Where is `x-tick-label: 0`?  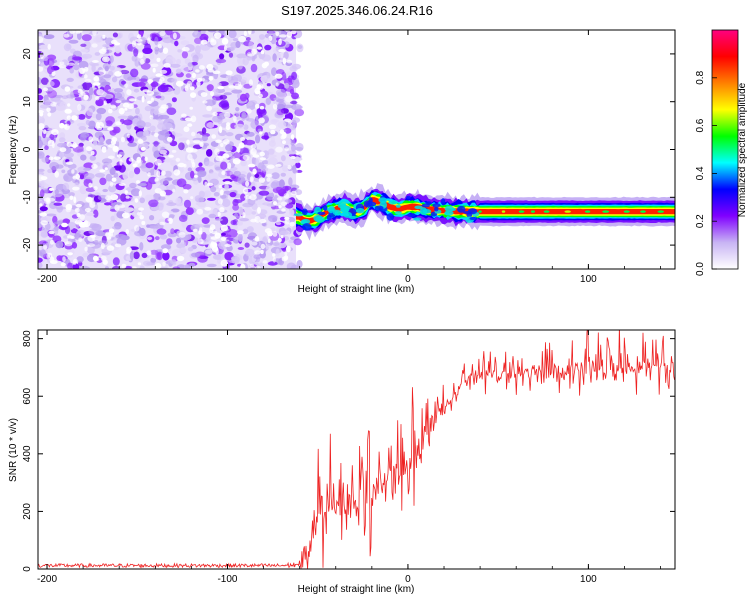
x-tick-label: 0 is located at coordinates (408, 279).